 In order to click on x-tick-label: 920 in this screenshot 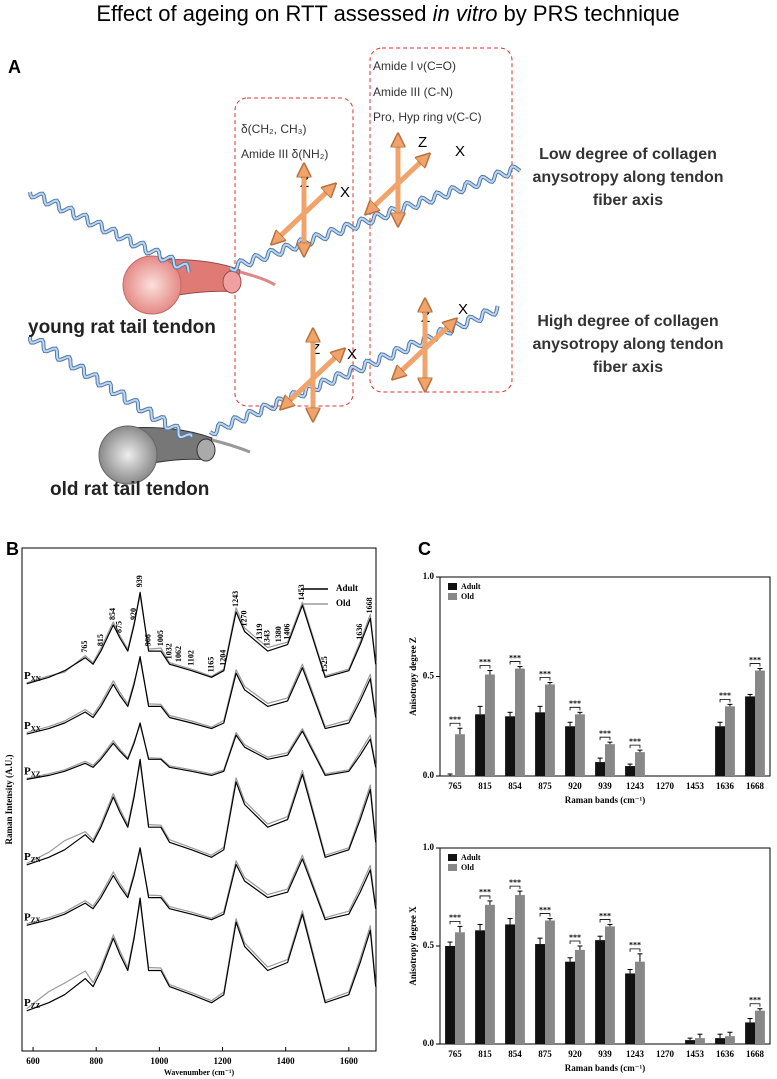, I will do `click(575, 786)`.